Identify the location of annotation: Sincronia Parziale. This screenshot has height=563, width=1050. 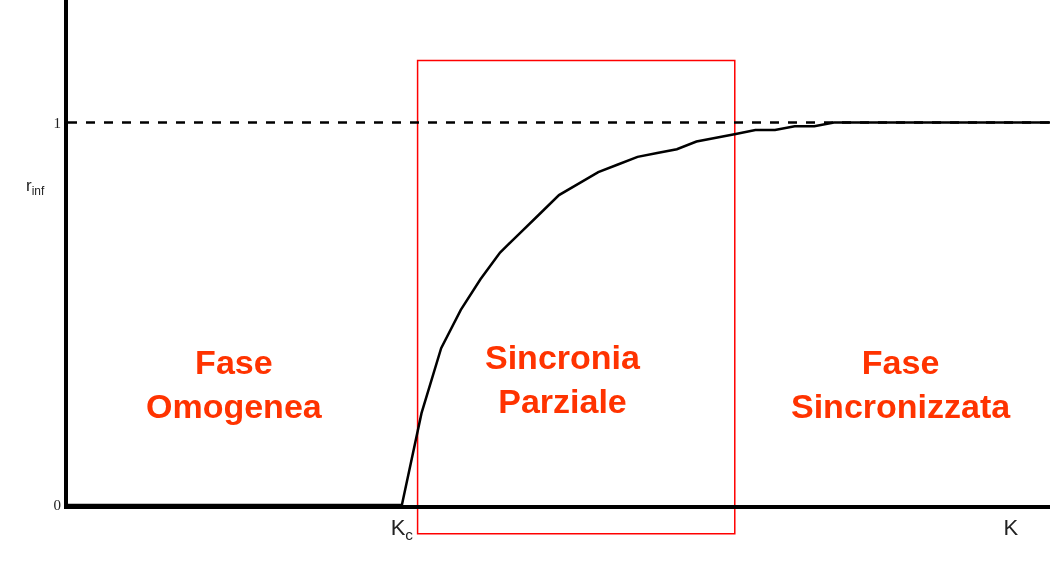
(563, 379).